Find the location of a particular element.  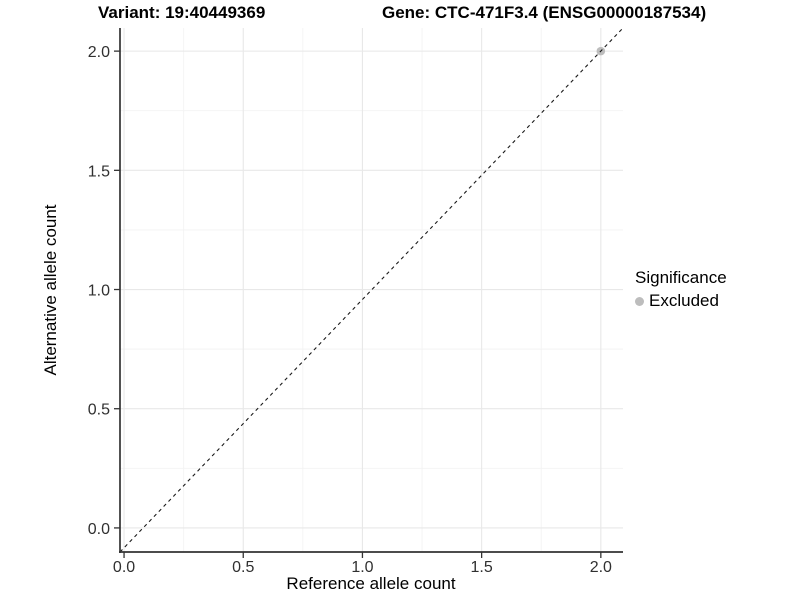

y-tick-label: 0.0 is located at coordinates (99, 529).